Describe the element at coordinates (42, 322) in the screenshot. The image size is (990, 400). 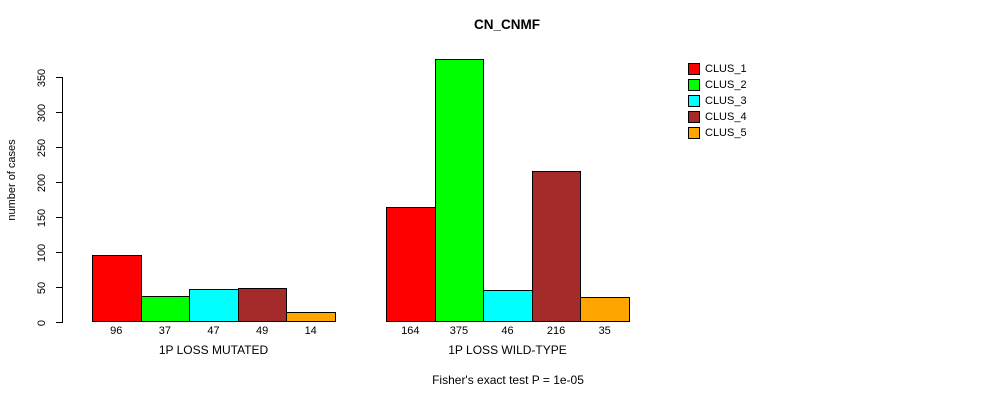
I see `y-tick-label: 0` at that location.